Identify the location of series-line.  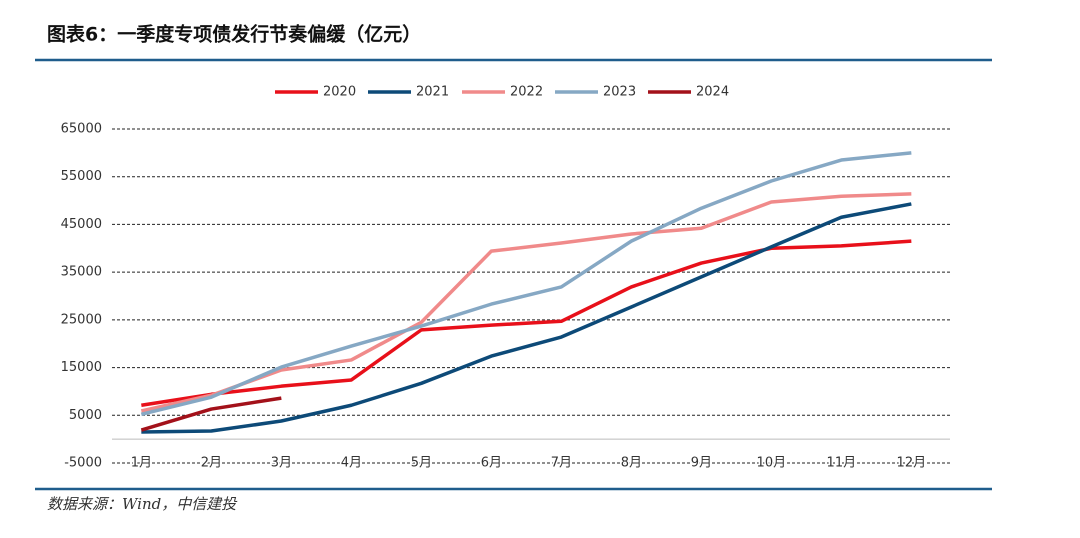
(211, 414).